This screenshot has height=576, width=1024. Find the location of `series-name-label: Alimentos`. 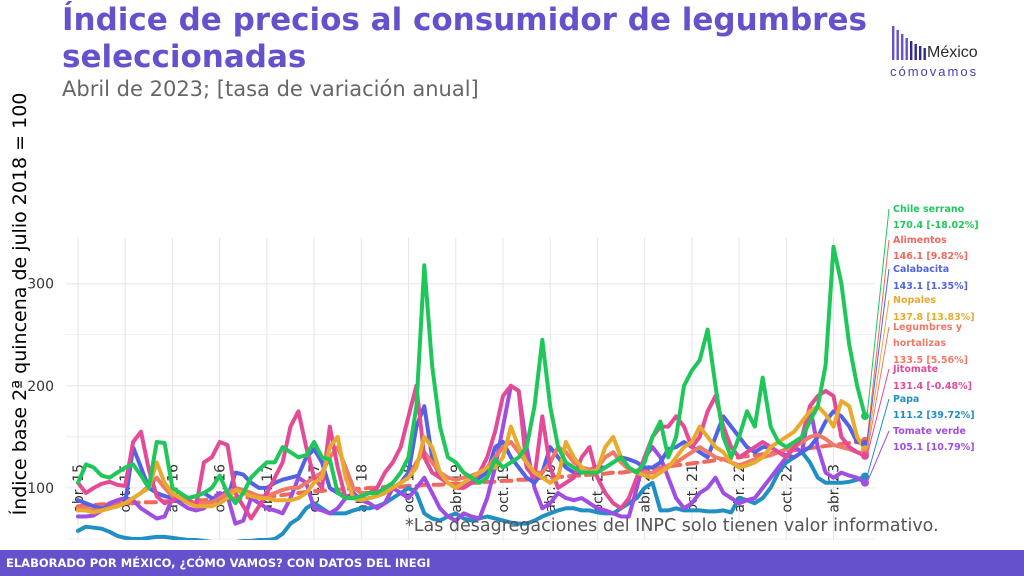

series-name-label: Alimentos is located at coordinates (920, 240).